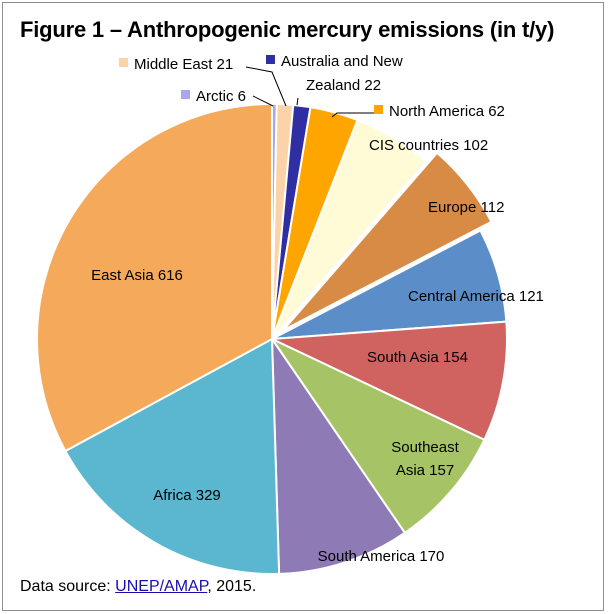  Describe the element at coordinates (425, 470) in the screenshot. I see `data-label-southeast-asia-line-2: Asia 157` at that location.